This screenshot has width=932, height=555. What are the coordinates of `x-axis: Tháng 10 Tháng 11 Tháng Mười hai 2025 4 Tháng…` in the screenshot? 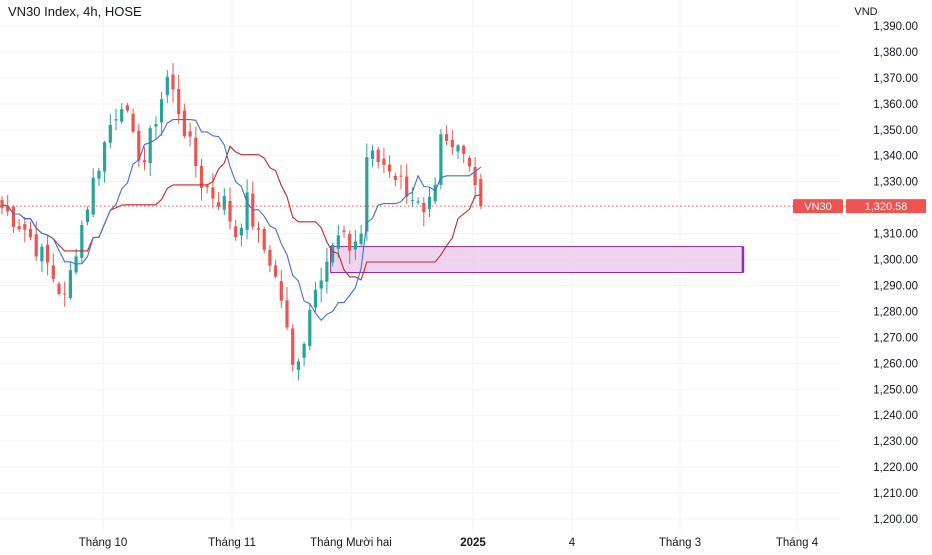 It's located at (449, 543).